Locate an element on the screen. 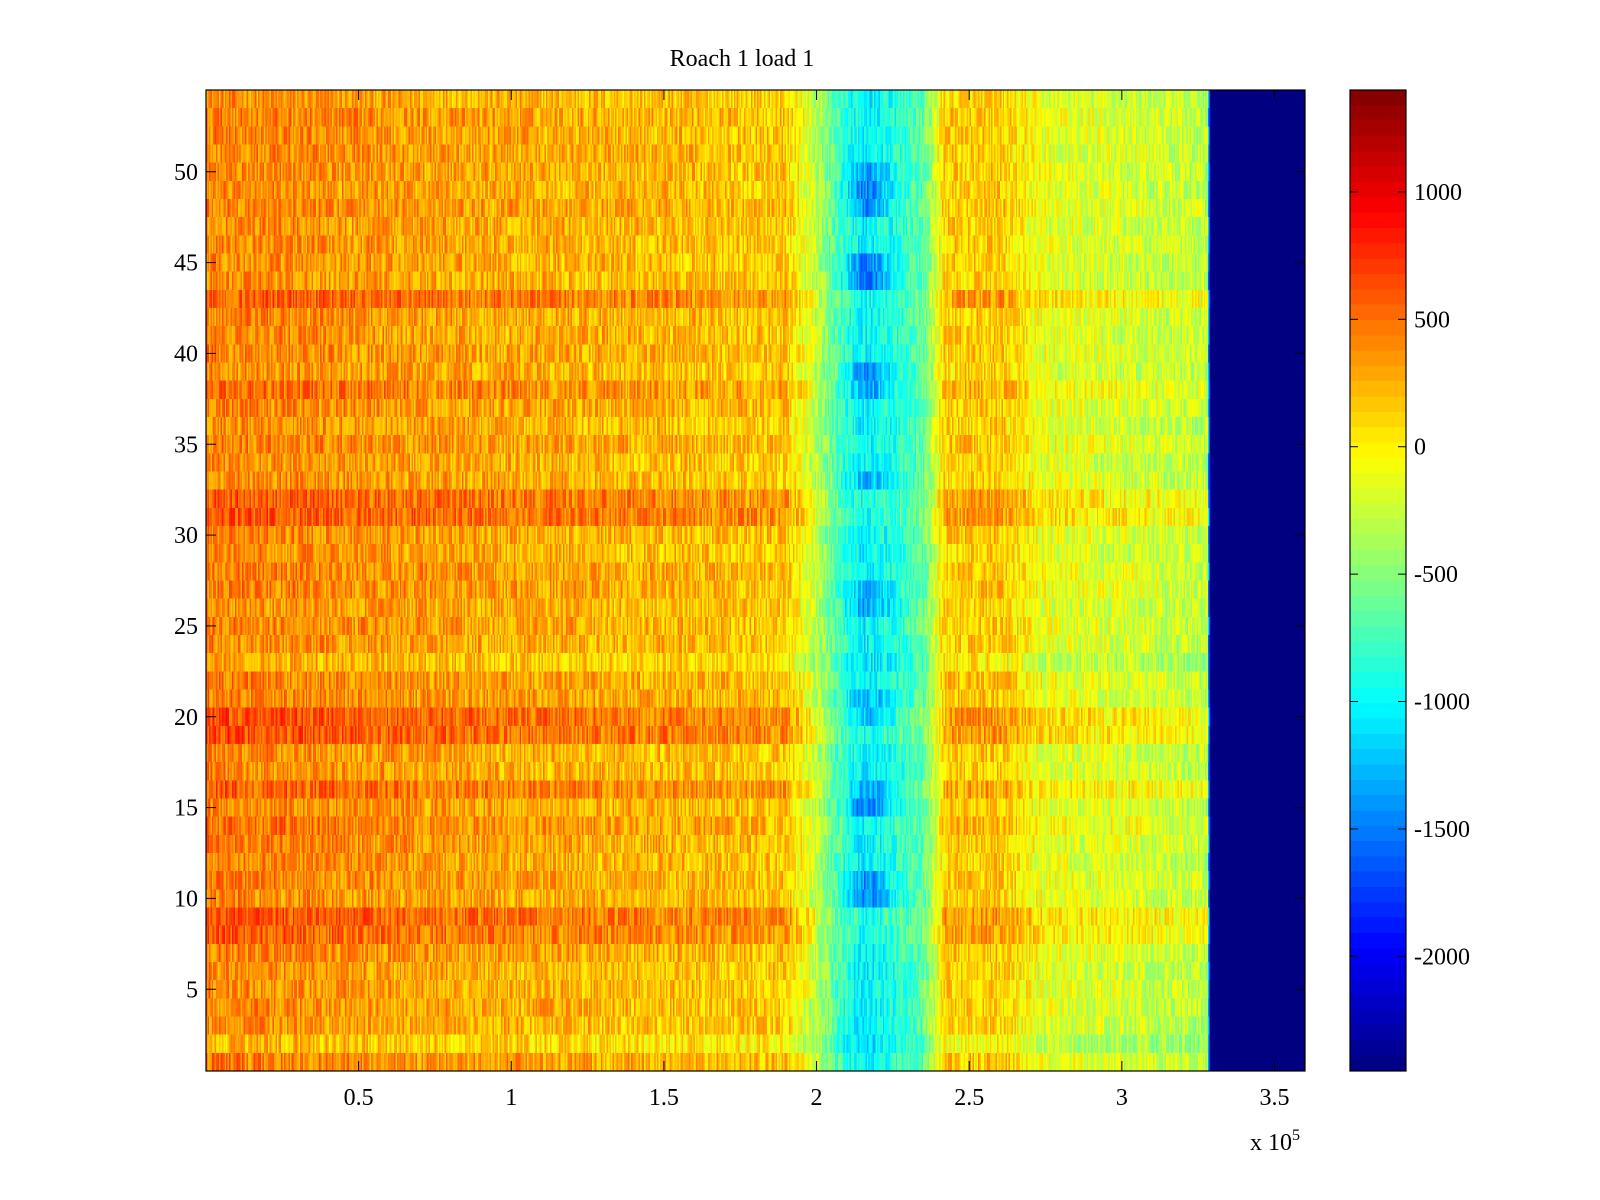 The image size is (1600, 1200). x-exponent-label: x 105 is located at coordinates (1275, 1141).